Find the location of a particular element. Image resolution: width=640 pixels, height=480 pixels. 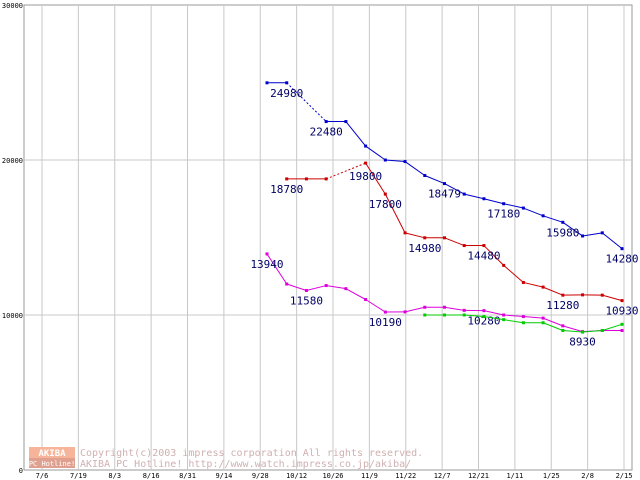

akiba-logo: AKIBA PC Hotline! is located at coordinates (52, 457).